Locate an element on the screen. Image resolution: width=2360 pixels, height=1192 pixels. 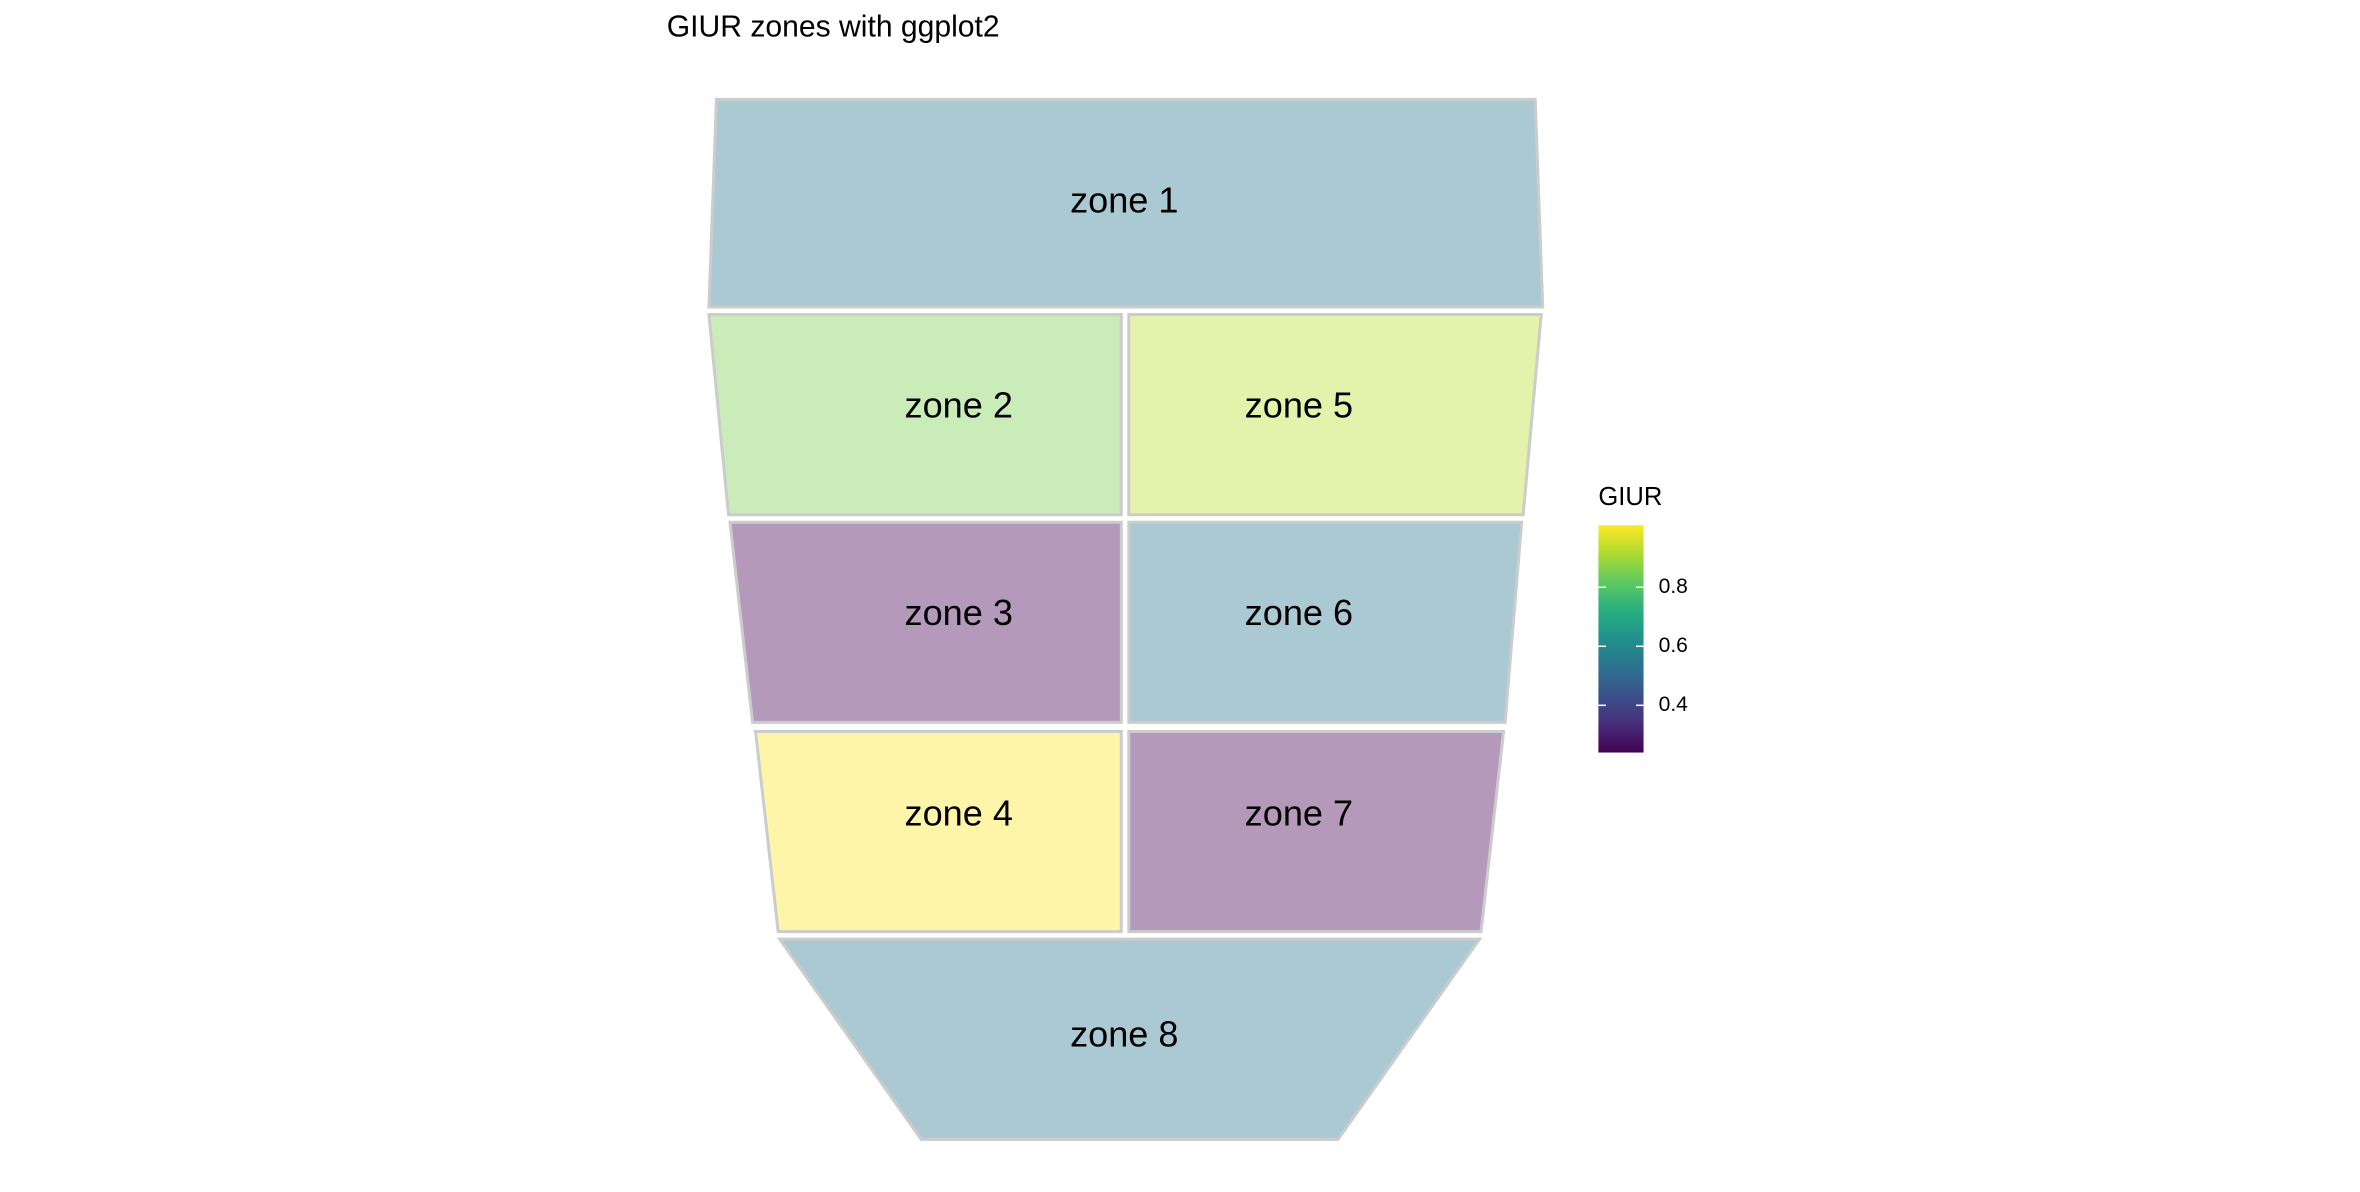
zone-label: zone 4 is located at coordinates (959, 812).